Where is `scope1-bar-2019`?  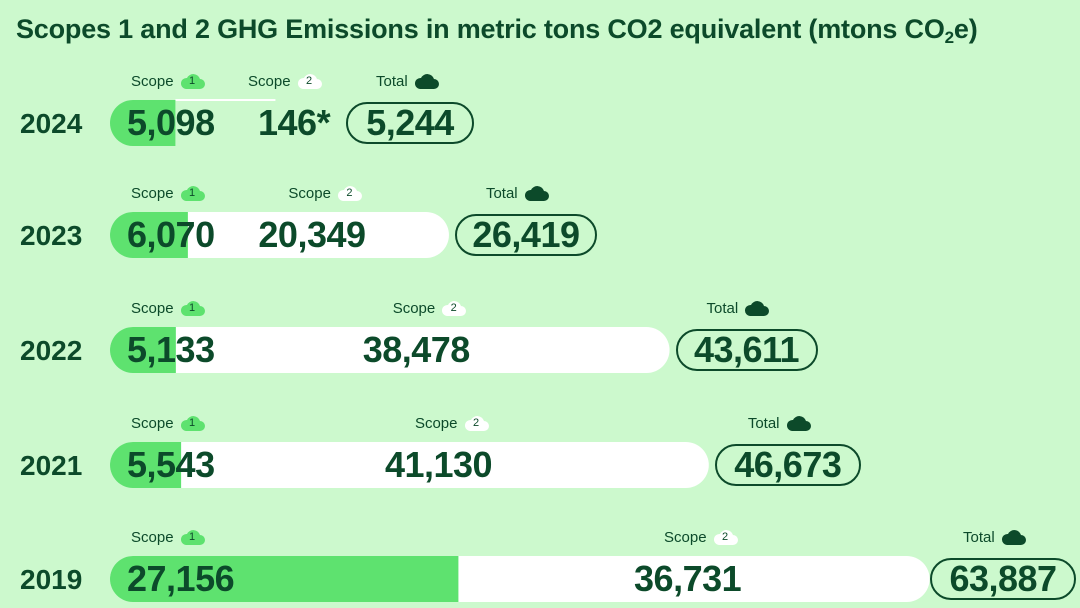 scope1-bar-2019 is located at coordinates (284, 579).